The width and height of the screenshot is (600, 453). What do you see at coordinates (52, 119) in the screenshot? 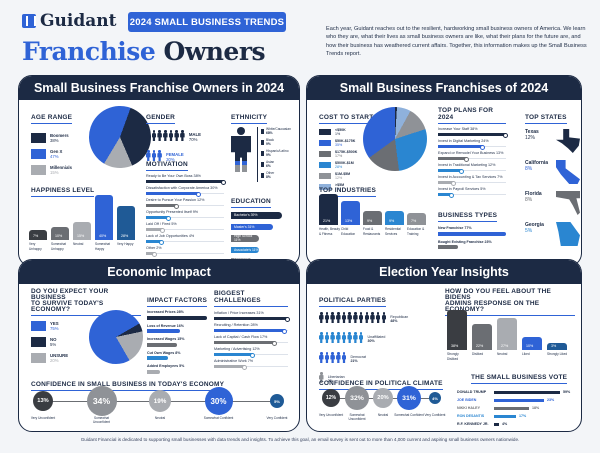
I see `age-range-heading: AGE RANGE` at bounding box center [52, 119].